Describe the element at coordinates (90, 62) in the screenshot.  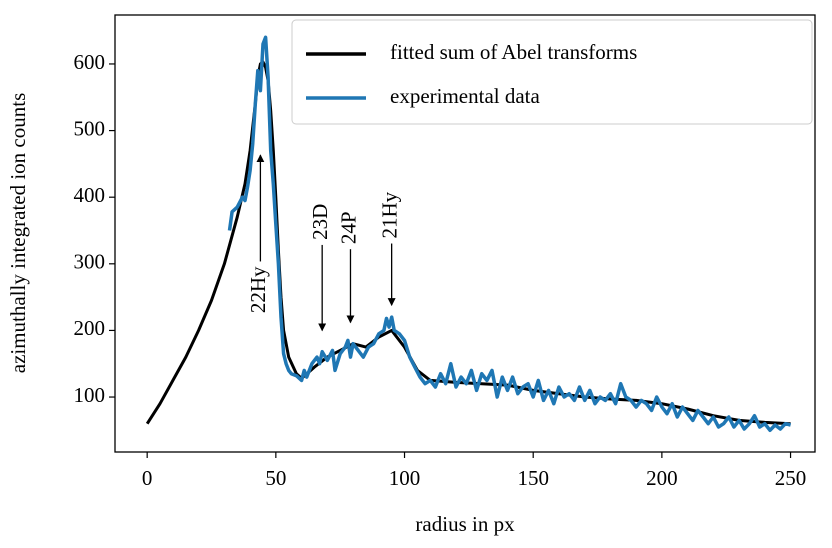
I see `y-tick-label: 600` at that location.